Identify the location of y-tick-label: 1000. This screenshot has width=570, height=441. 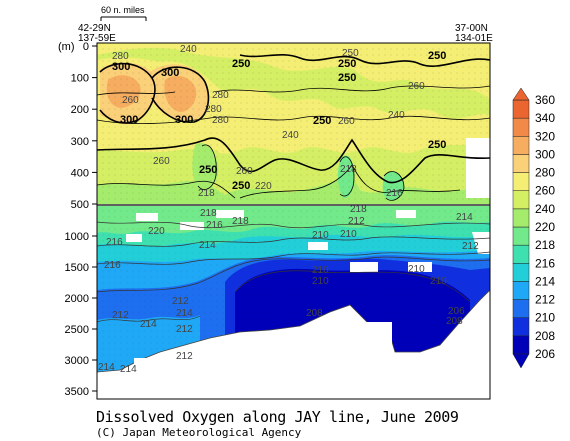
(77, 237).